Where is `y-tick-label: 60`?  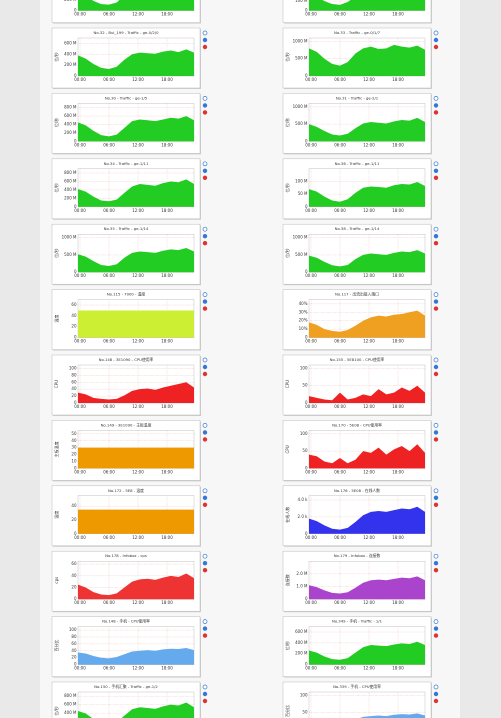 y-tick-label: 60 is located at coordinates (74, 304).